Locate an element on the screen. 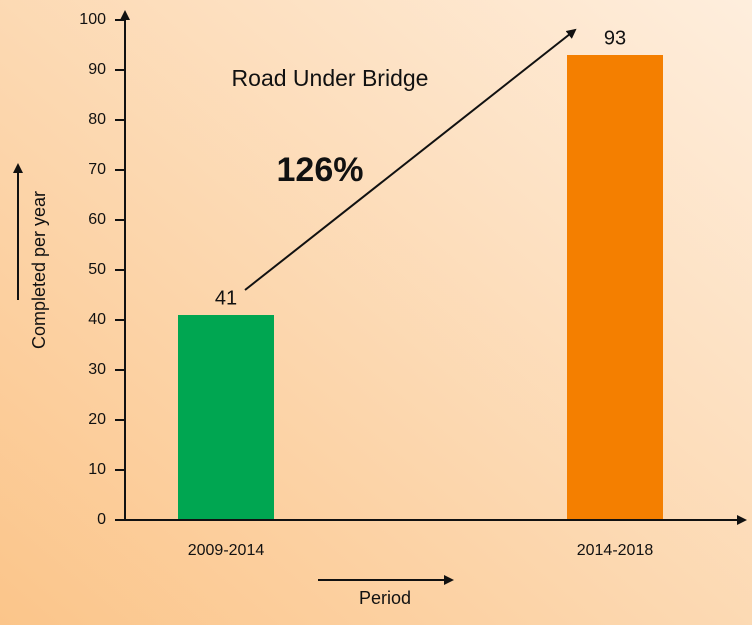 The width and height of the screenshot is (752, 625). y-tick-label: 100 is located at coordinates (92, 19).